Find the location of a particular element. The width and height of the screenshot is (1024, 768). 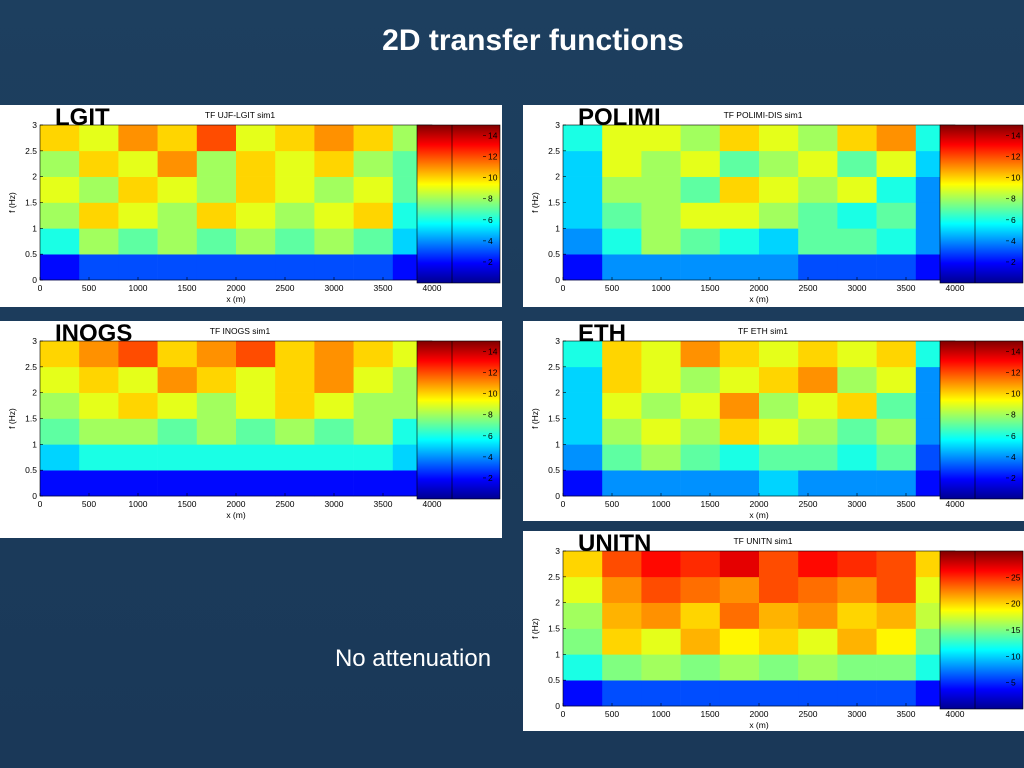

x-tick-label: 0 is located at coordinates (563, 504).